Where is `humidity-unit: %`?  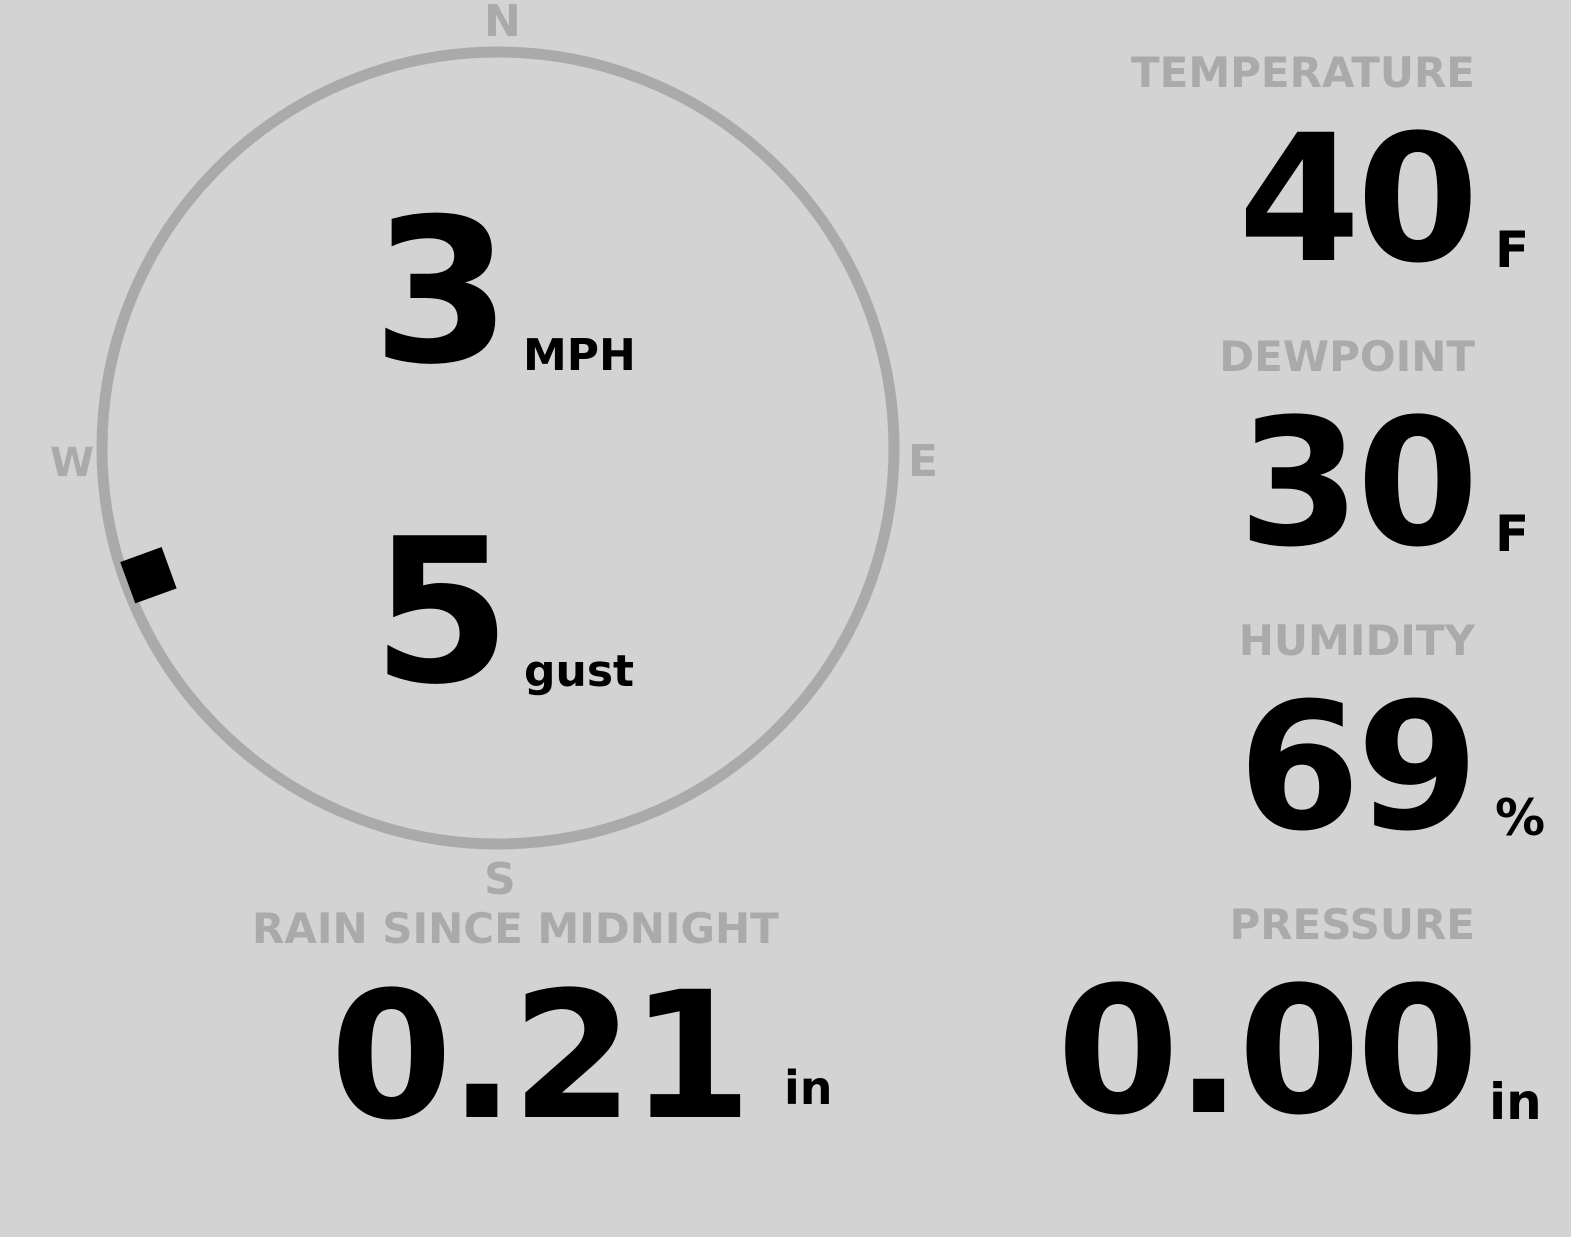
humidity-unit: % is located at coordinates (1520, 817).